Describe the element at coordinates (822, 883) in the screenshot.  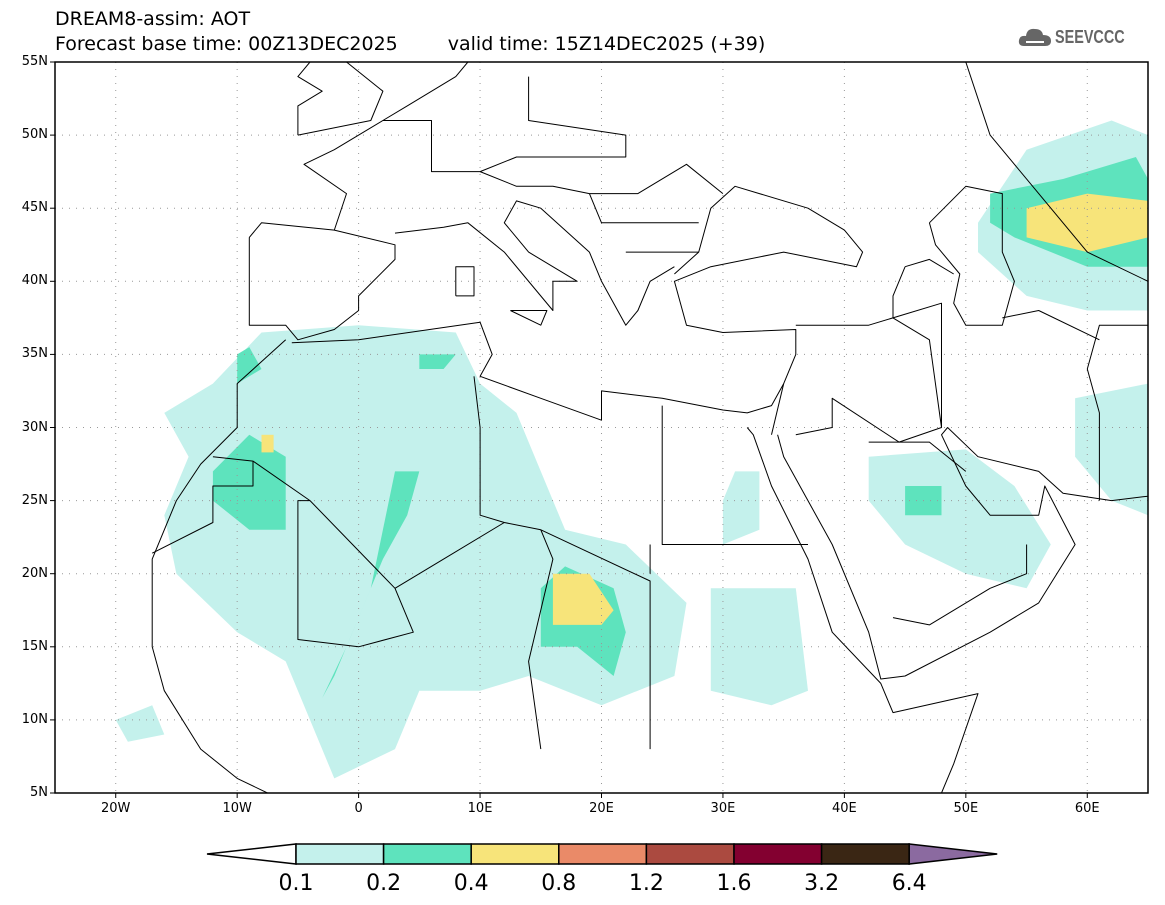
I see `colorbar-label: 3.2` at that location.